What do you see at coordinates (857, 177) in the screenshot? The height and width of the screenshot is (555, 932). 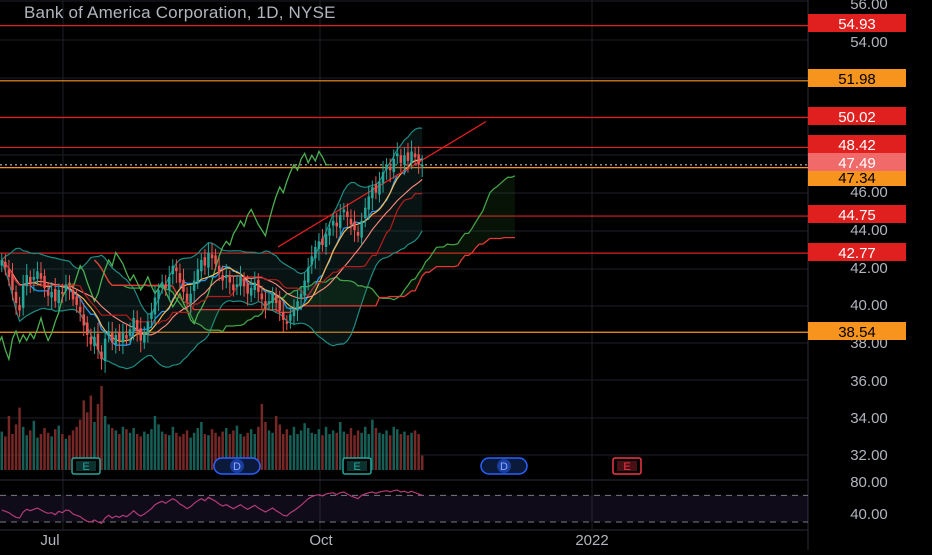 I see `level-price-label: 47.34` at bounding box center [857, 177].